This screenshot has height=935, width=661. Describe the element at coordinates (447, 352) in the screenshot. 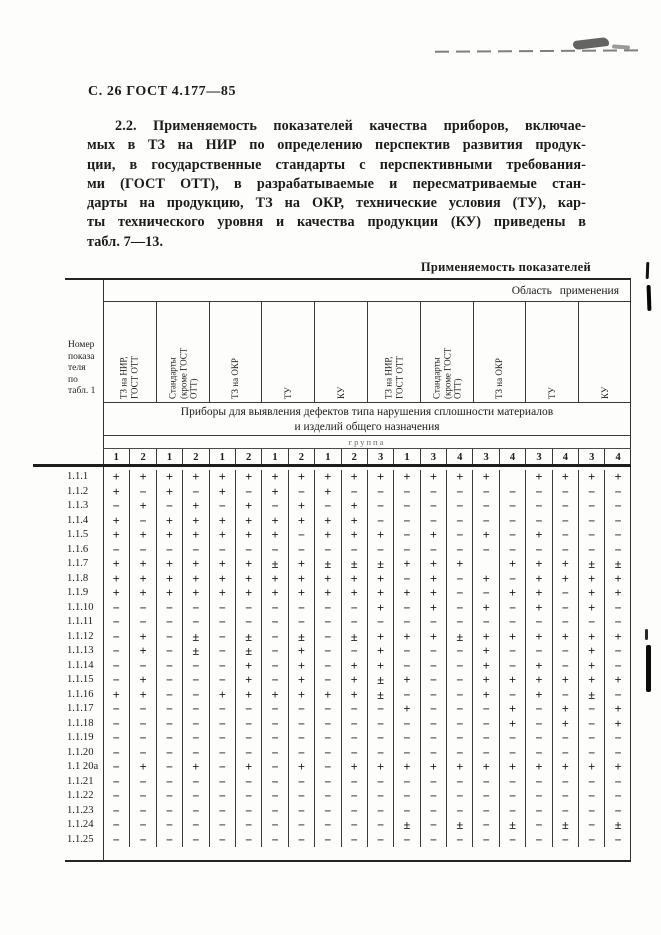

I see `column-header-text: Стандарты (кроме ГОСТ ОТТ)` at that location.